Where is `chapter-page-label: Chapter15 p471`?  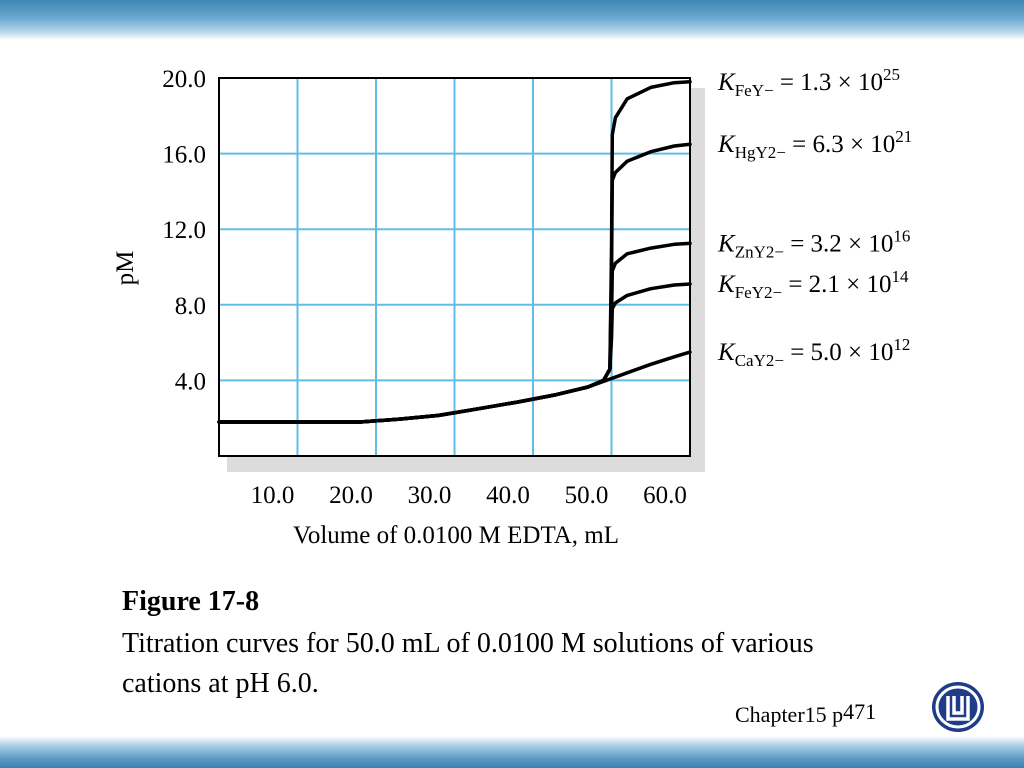 chapter-page-label: Chapter15 p471 is located at coordinates (806, 713).